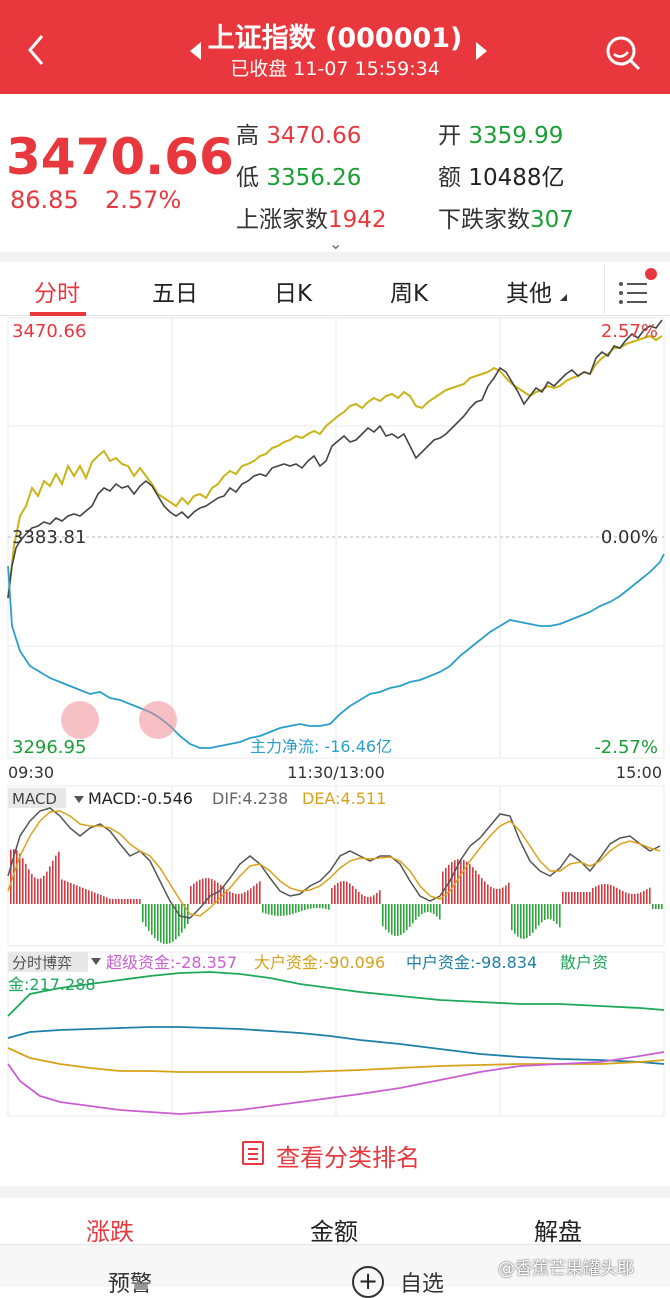 Image resolution: width=670 pixels, height=1298 pixels. Describe the element at coordinates (293, 294) in the screenshot. I see `tab-daily-k: 日K` at that location.